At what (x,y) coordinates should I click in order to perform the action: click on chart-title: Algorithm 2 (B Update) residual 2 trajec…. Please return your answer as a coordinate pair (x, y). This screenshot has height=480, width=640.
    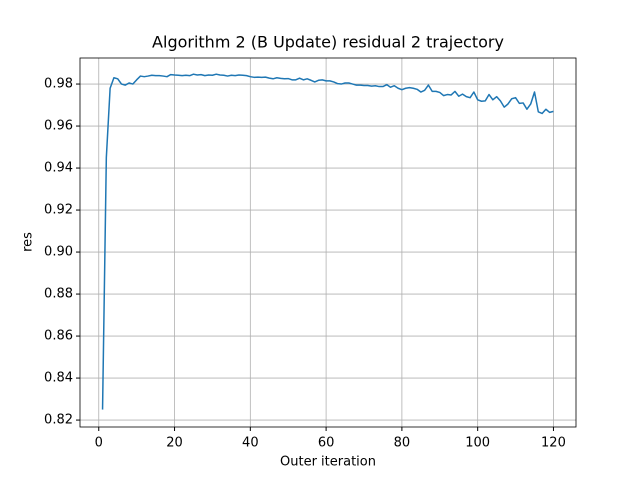
    Looking at the image, I should click on (328, 42).